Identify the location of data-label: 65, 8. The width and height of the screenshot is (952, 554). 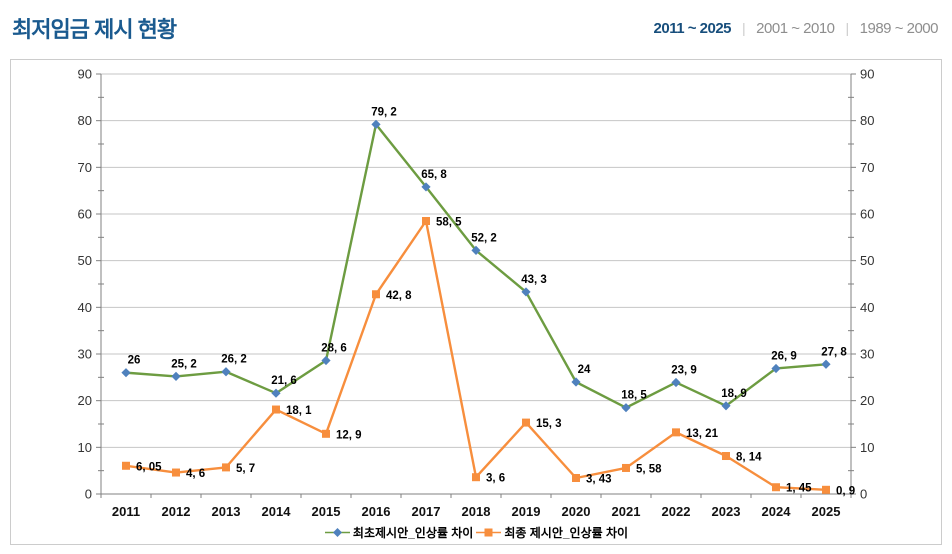
(434, 175).